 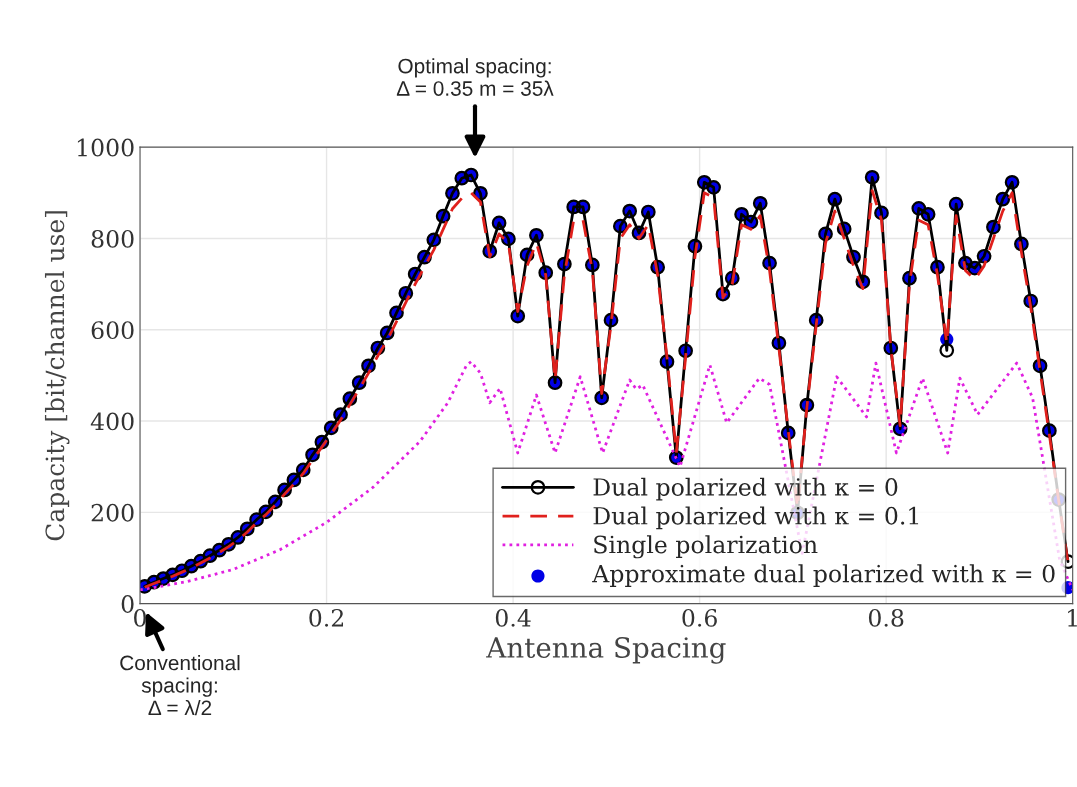 I want to click on text: Optimal spacing: Δ = 0.35 m = 35λ, so click(x=475, y=77).